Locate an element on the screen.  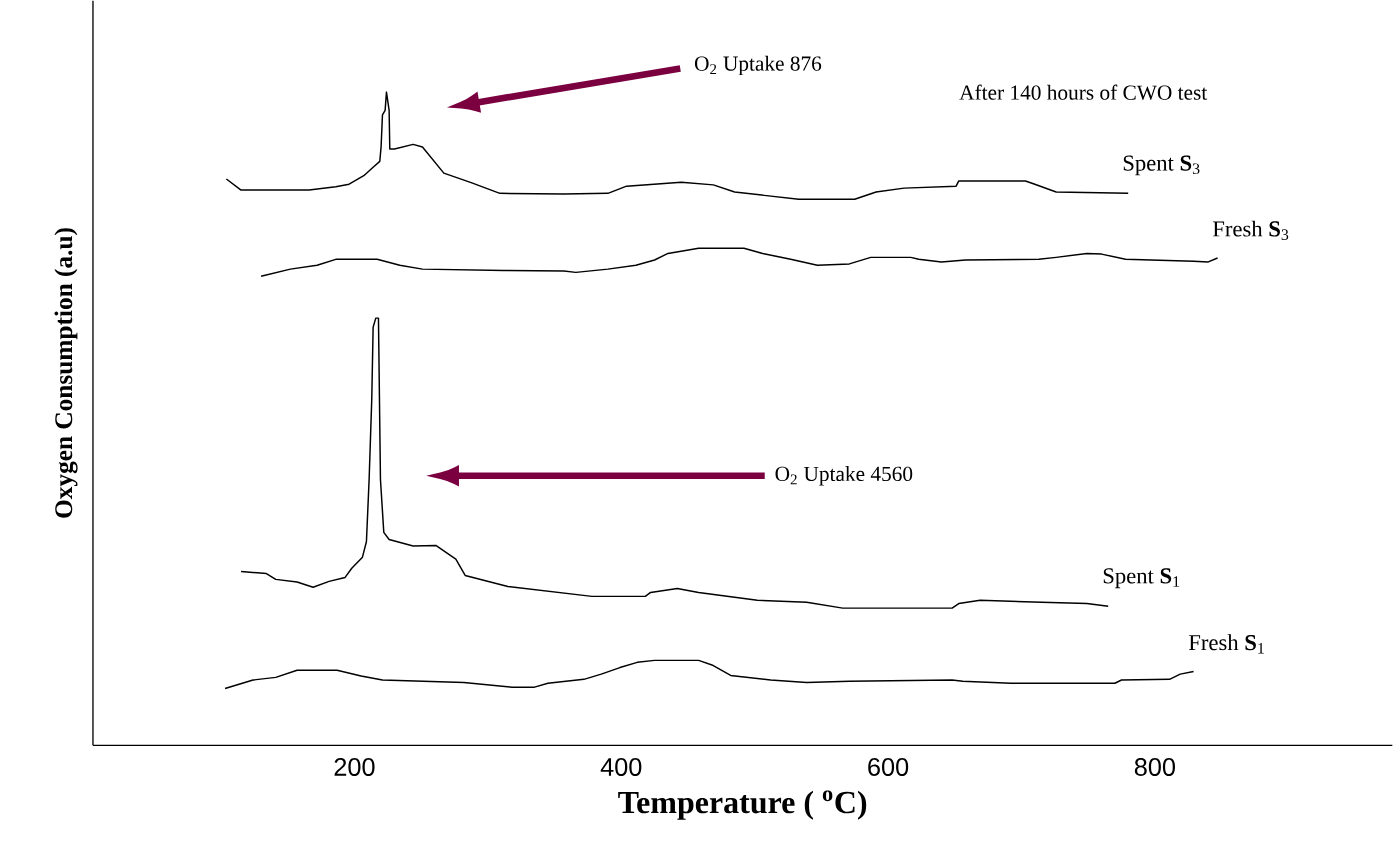
annotation: O$_{2}$ Uptake 4560 is located at coordinates (844, 475).